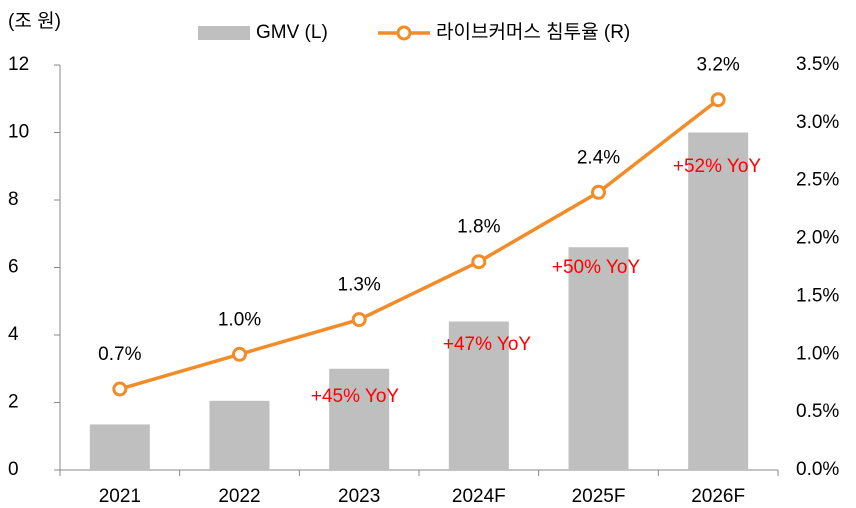  What do you see at coordinates (13, 469) in the screenshot?
I see `y-tick-label: 0` at bounding box center [13, 469].